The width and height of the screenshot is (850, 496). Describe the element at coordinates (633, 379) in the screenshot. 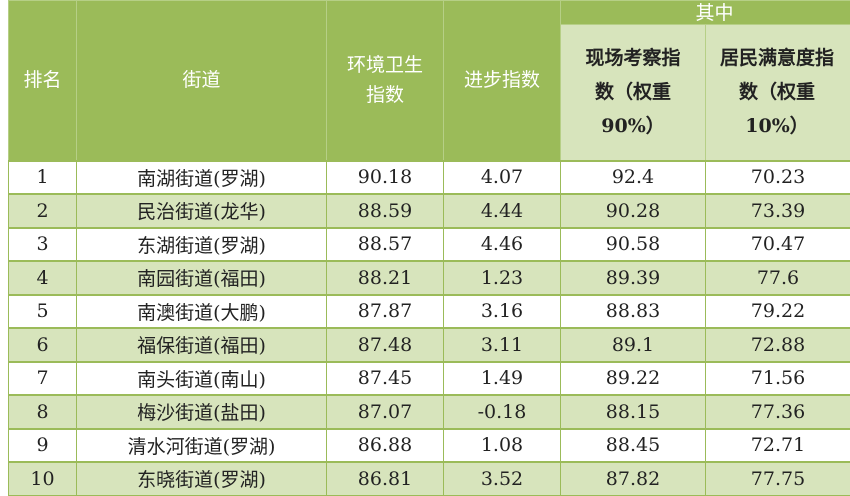

I see `cell-onsite: 89.22` at that location.